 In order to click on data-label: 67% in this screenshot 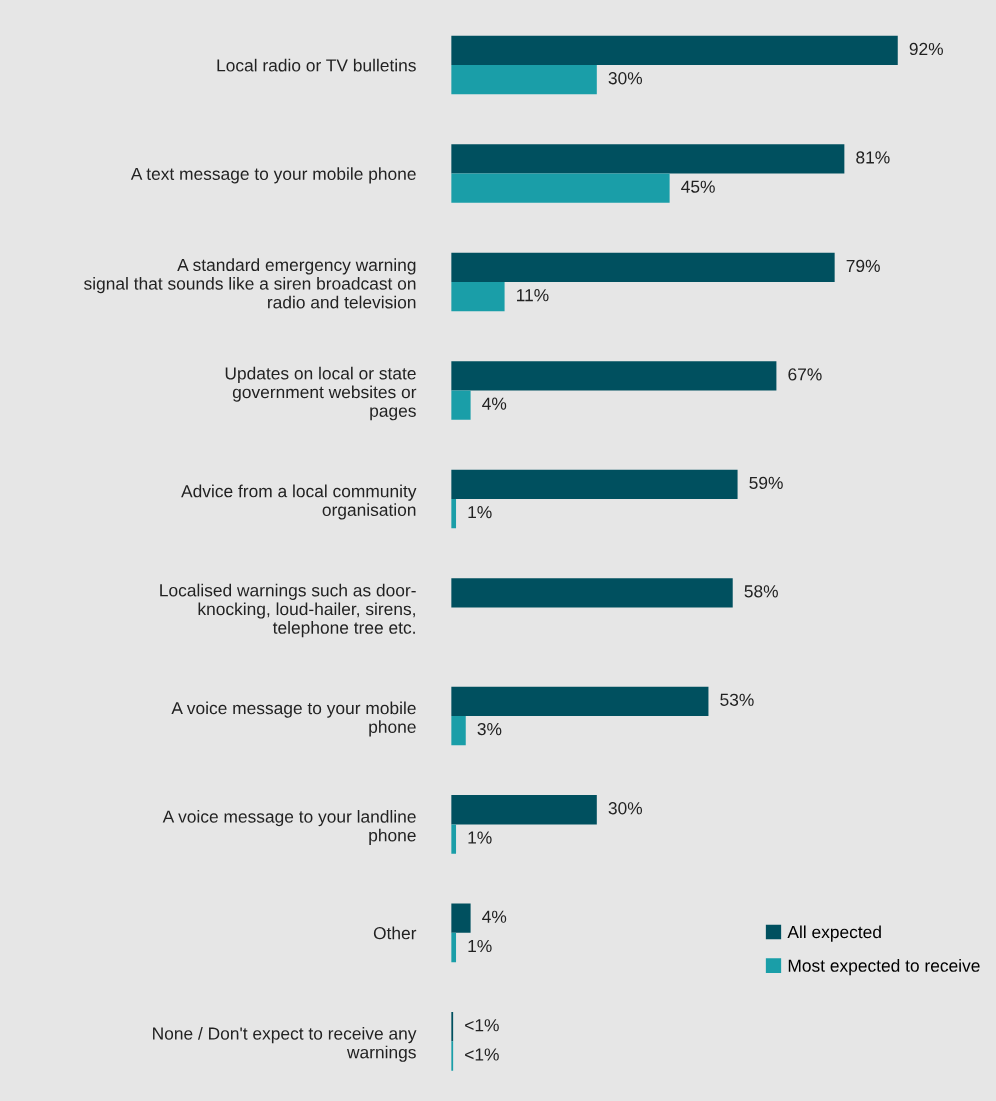, I will do `click(805, 374)`.